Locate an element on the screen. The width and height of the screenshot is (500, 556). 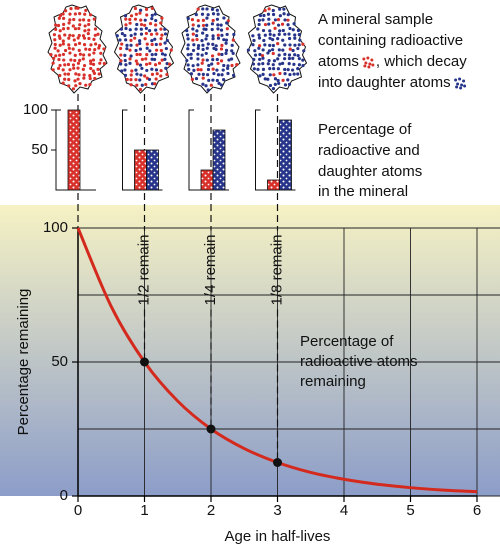
remain-label: 1/2 remain is located at coordinates (143, 270).